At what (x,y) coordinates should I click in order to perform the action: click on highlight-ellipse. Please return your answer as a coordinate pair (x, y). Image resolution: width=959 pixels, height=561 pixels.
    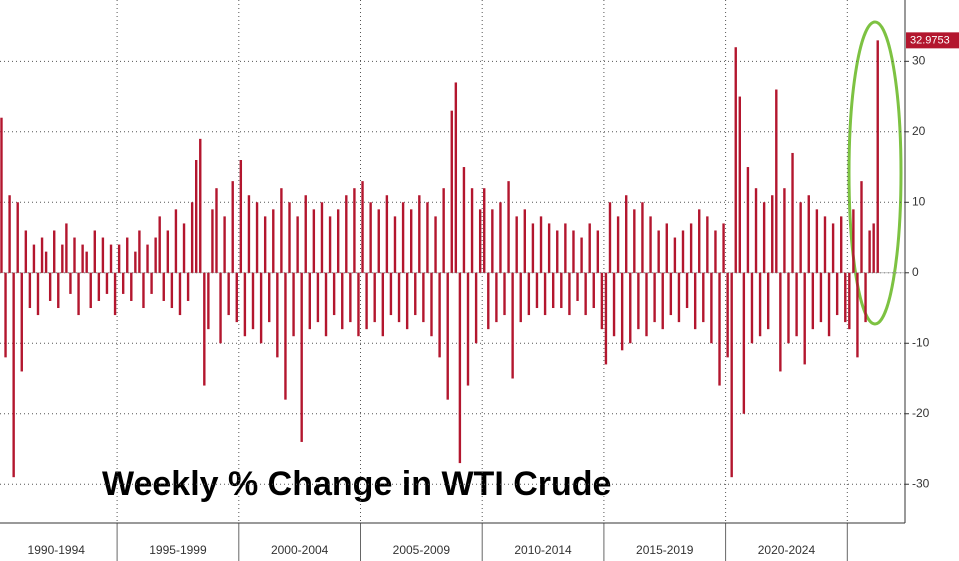
    Looking at the image, I should click on (875, 173).